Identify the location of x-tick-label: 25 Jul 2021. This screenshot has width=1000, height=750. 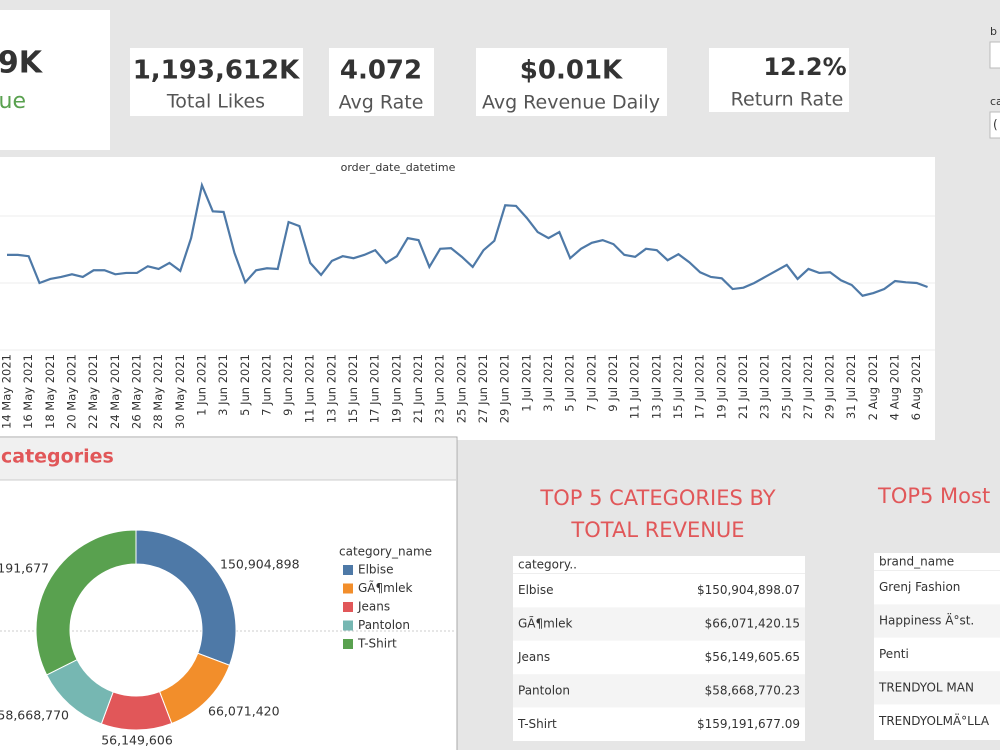
(786, 386).